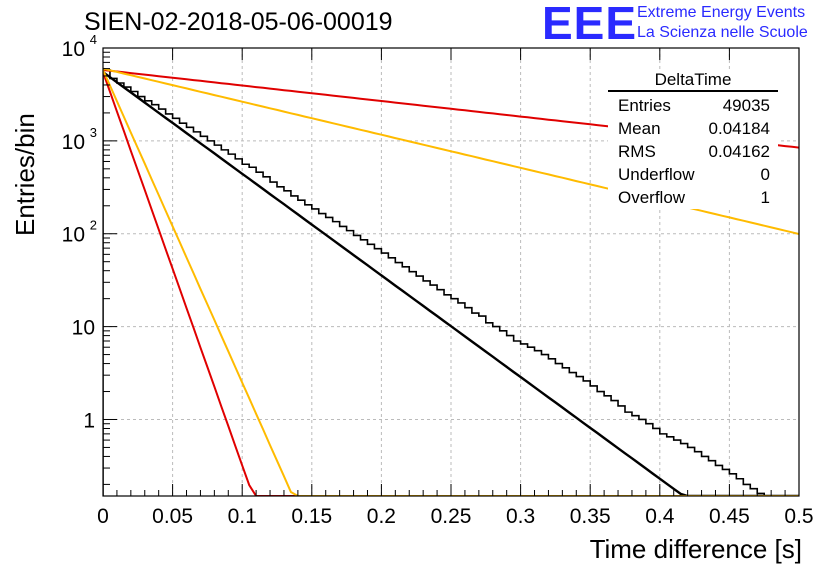  What do you see at coordinates (721, 12) in the screenshot?
I see `brand-line-1: Extreme Energy Events` at bounding box center [721, 12].